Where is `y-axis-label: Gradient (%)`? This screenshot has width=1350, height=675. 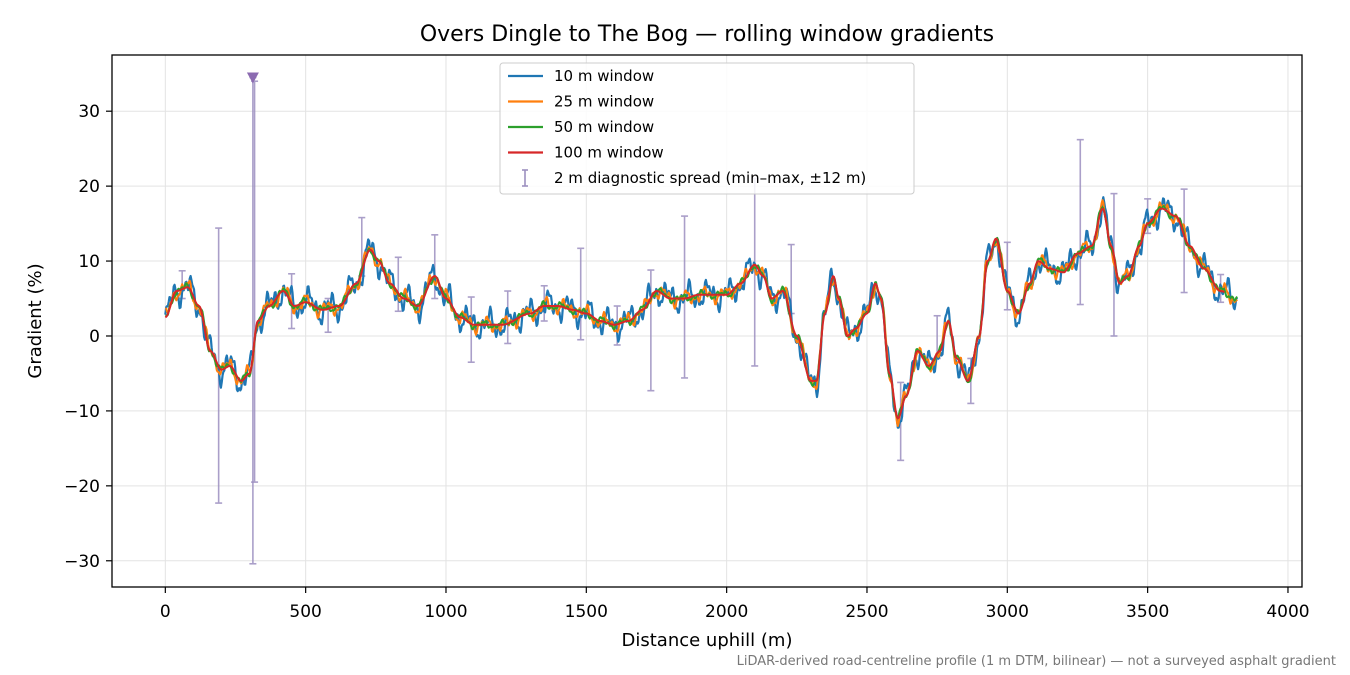 y-axis-label: Gradient (%) is located at coordinates (35, 320).